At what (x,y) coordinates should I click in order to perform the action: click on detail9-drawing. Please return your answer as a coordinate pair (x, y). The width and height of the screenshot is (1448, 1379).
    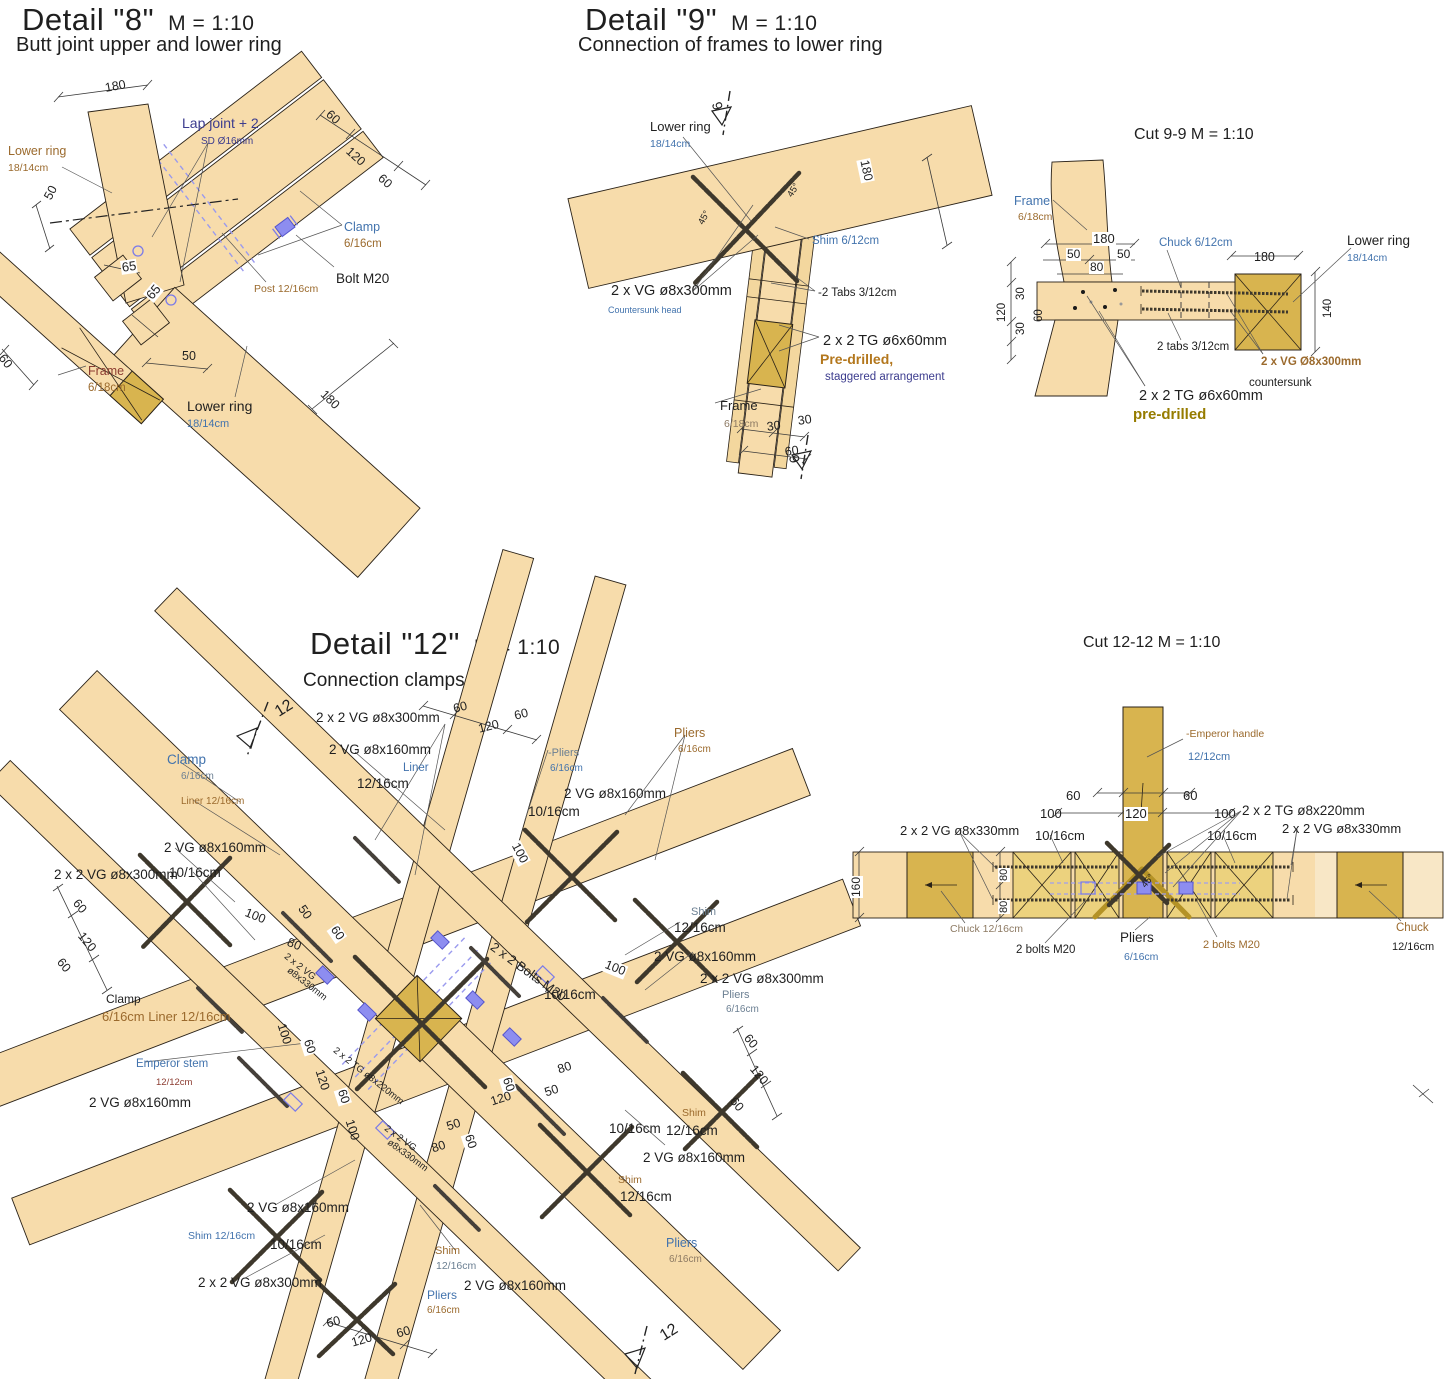
    Looking at the image, I should click on (780, 285).